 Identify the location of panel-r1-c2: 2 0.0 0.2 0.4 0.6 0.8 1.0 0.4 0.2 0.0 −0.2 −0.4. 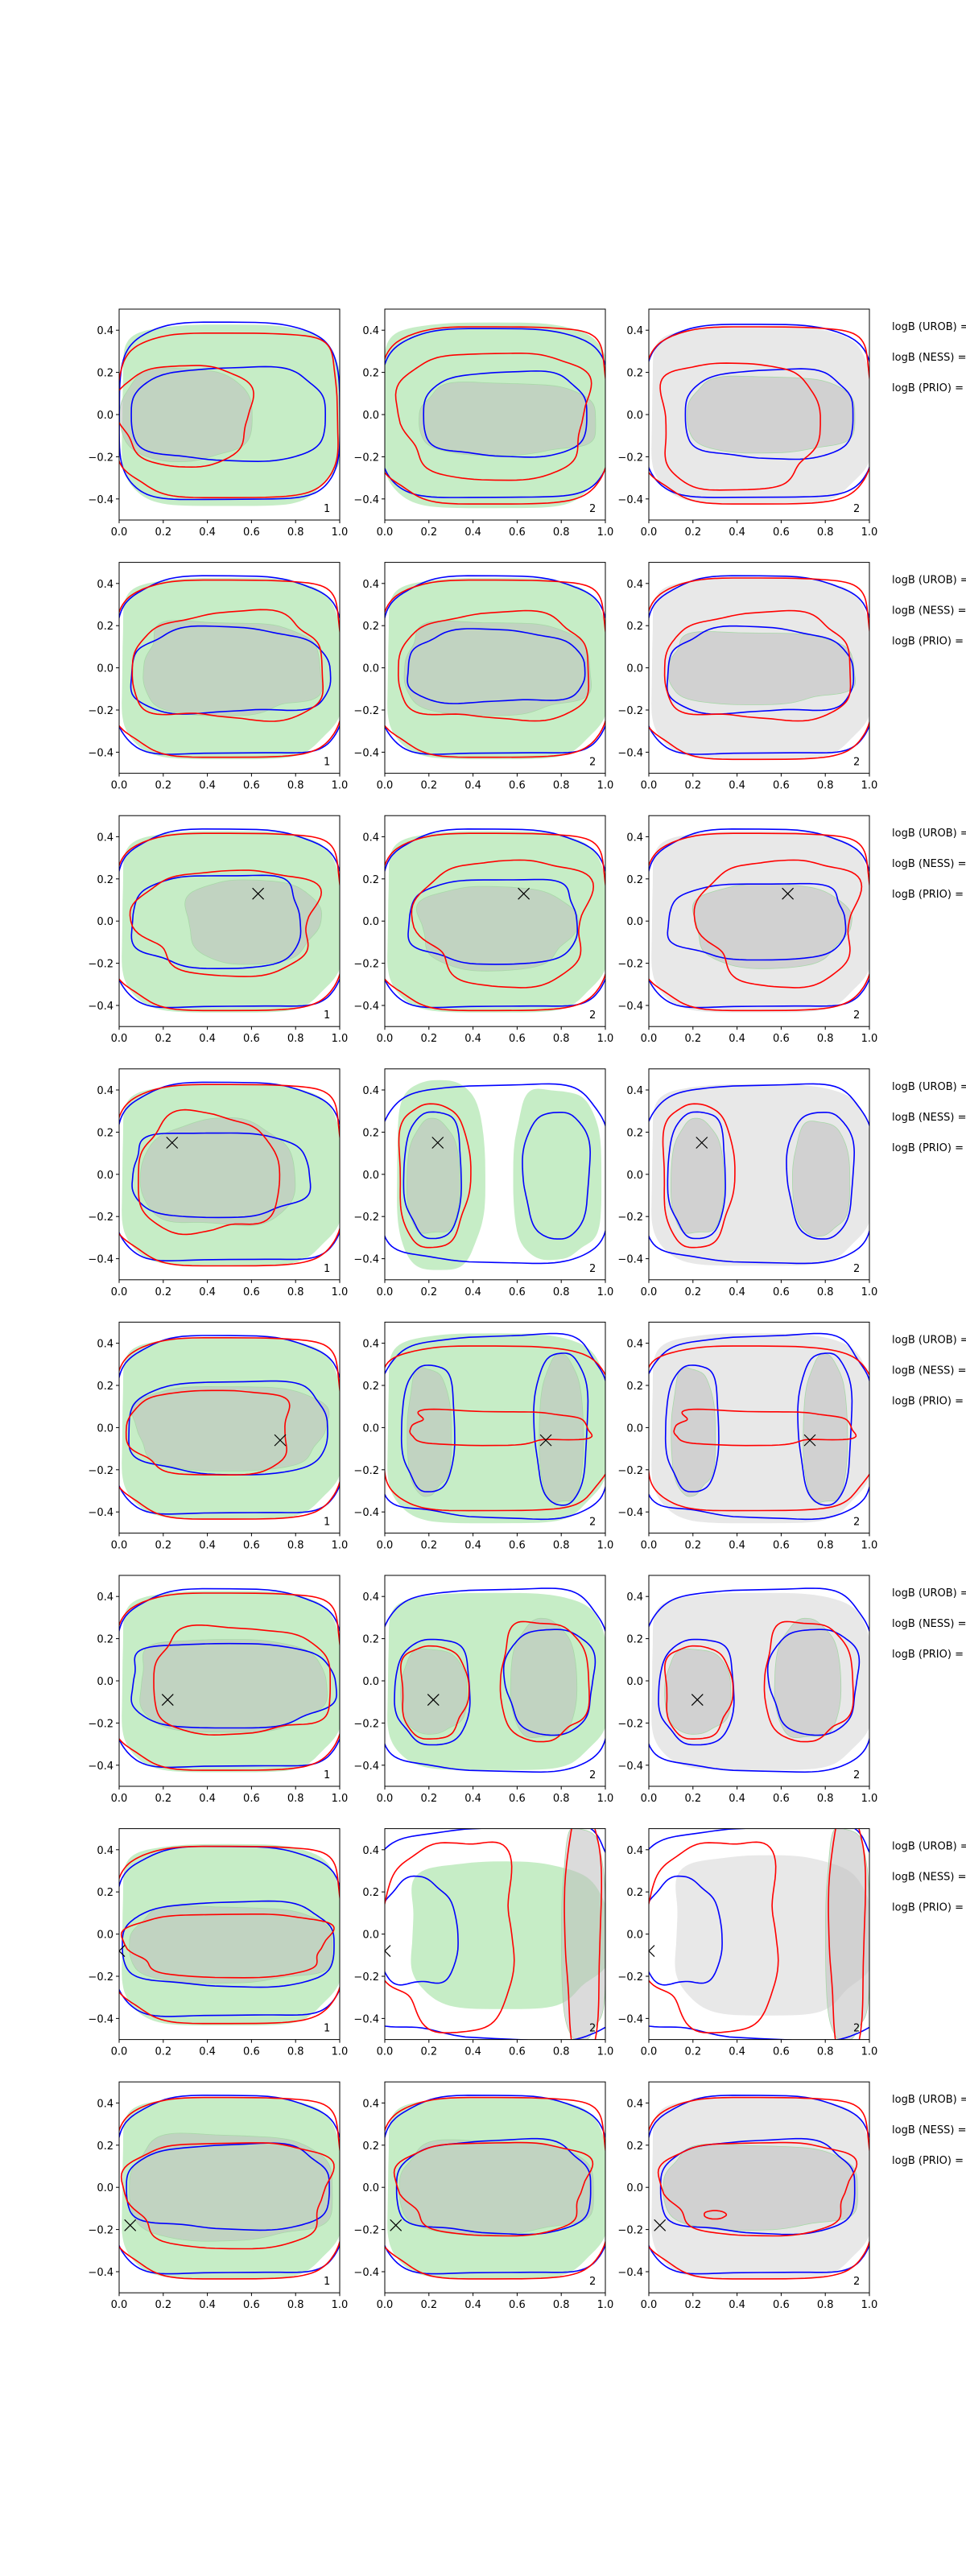
(483, 423).